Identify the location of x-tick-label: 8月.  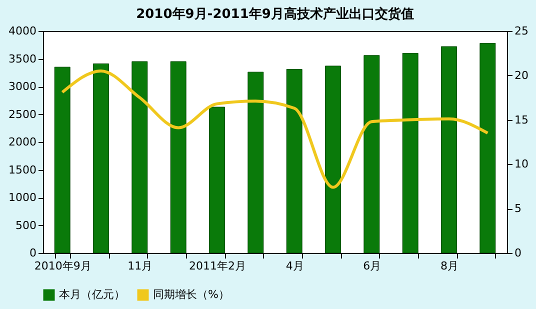
(449, 266).